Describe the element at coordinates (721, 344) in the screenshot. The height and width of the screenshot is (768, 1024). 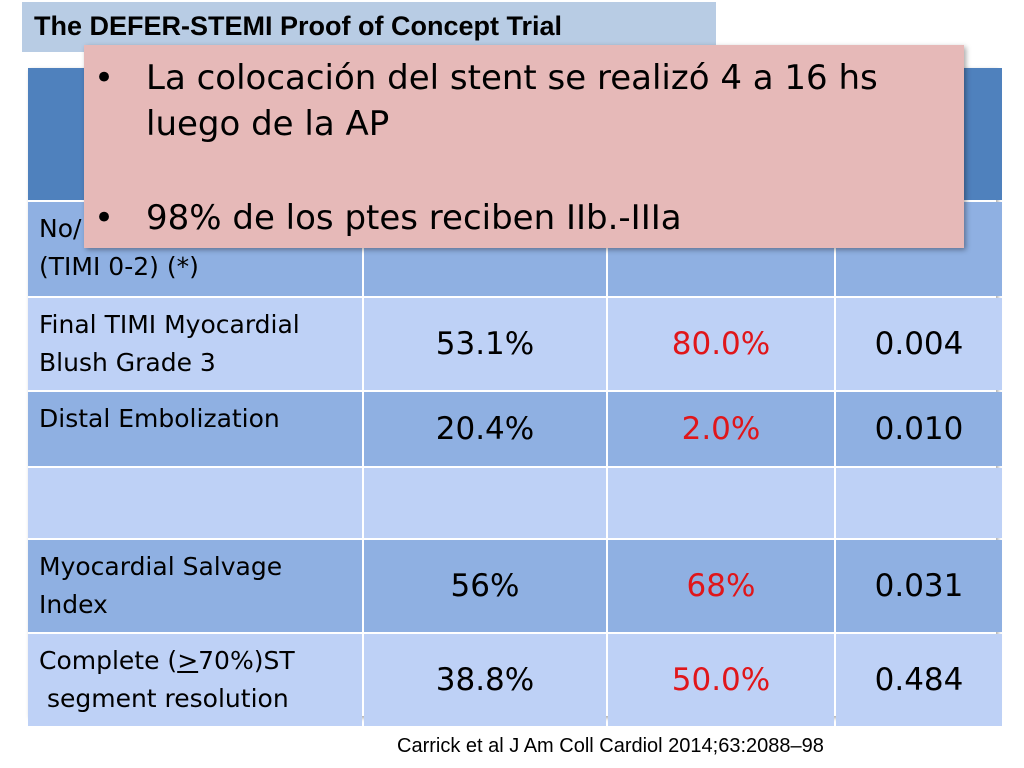
I see `value-cell: 80.0%` at that location.